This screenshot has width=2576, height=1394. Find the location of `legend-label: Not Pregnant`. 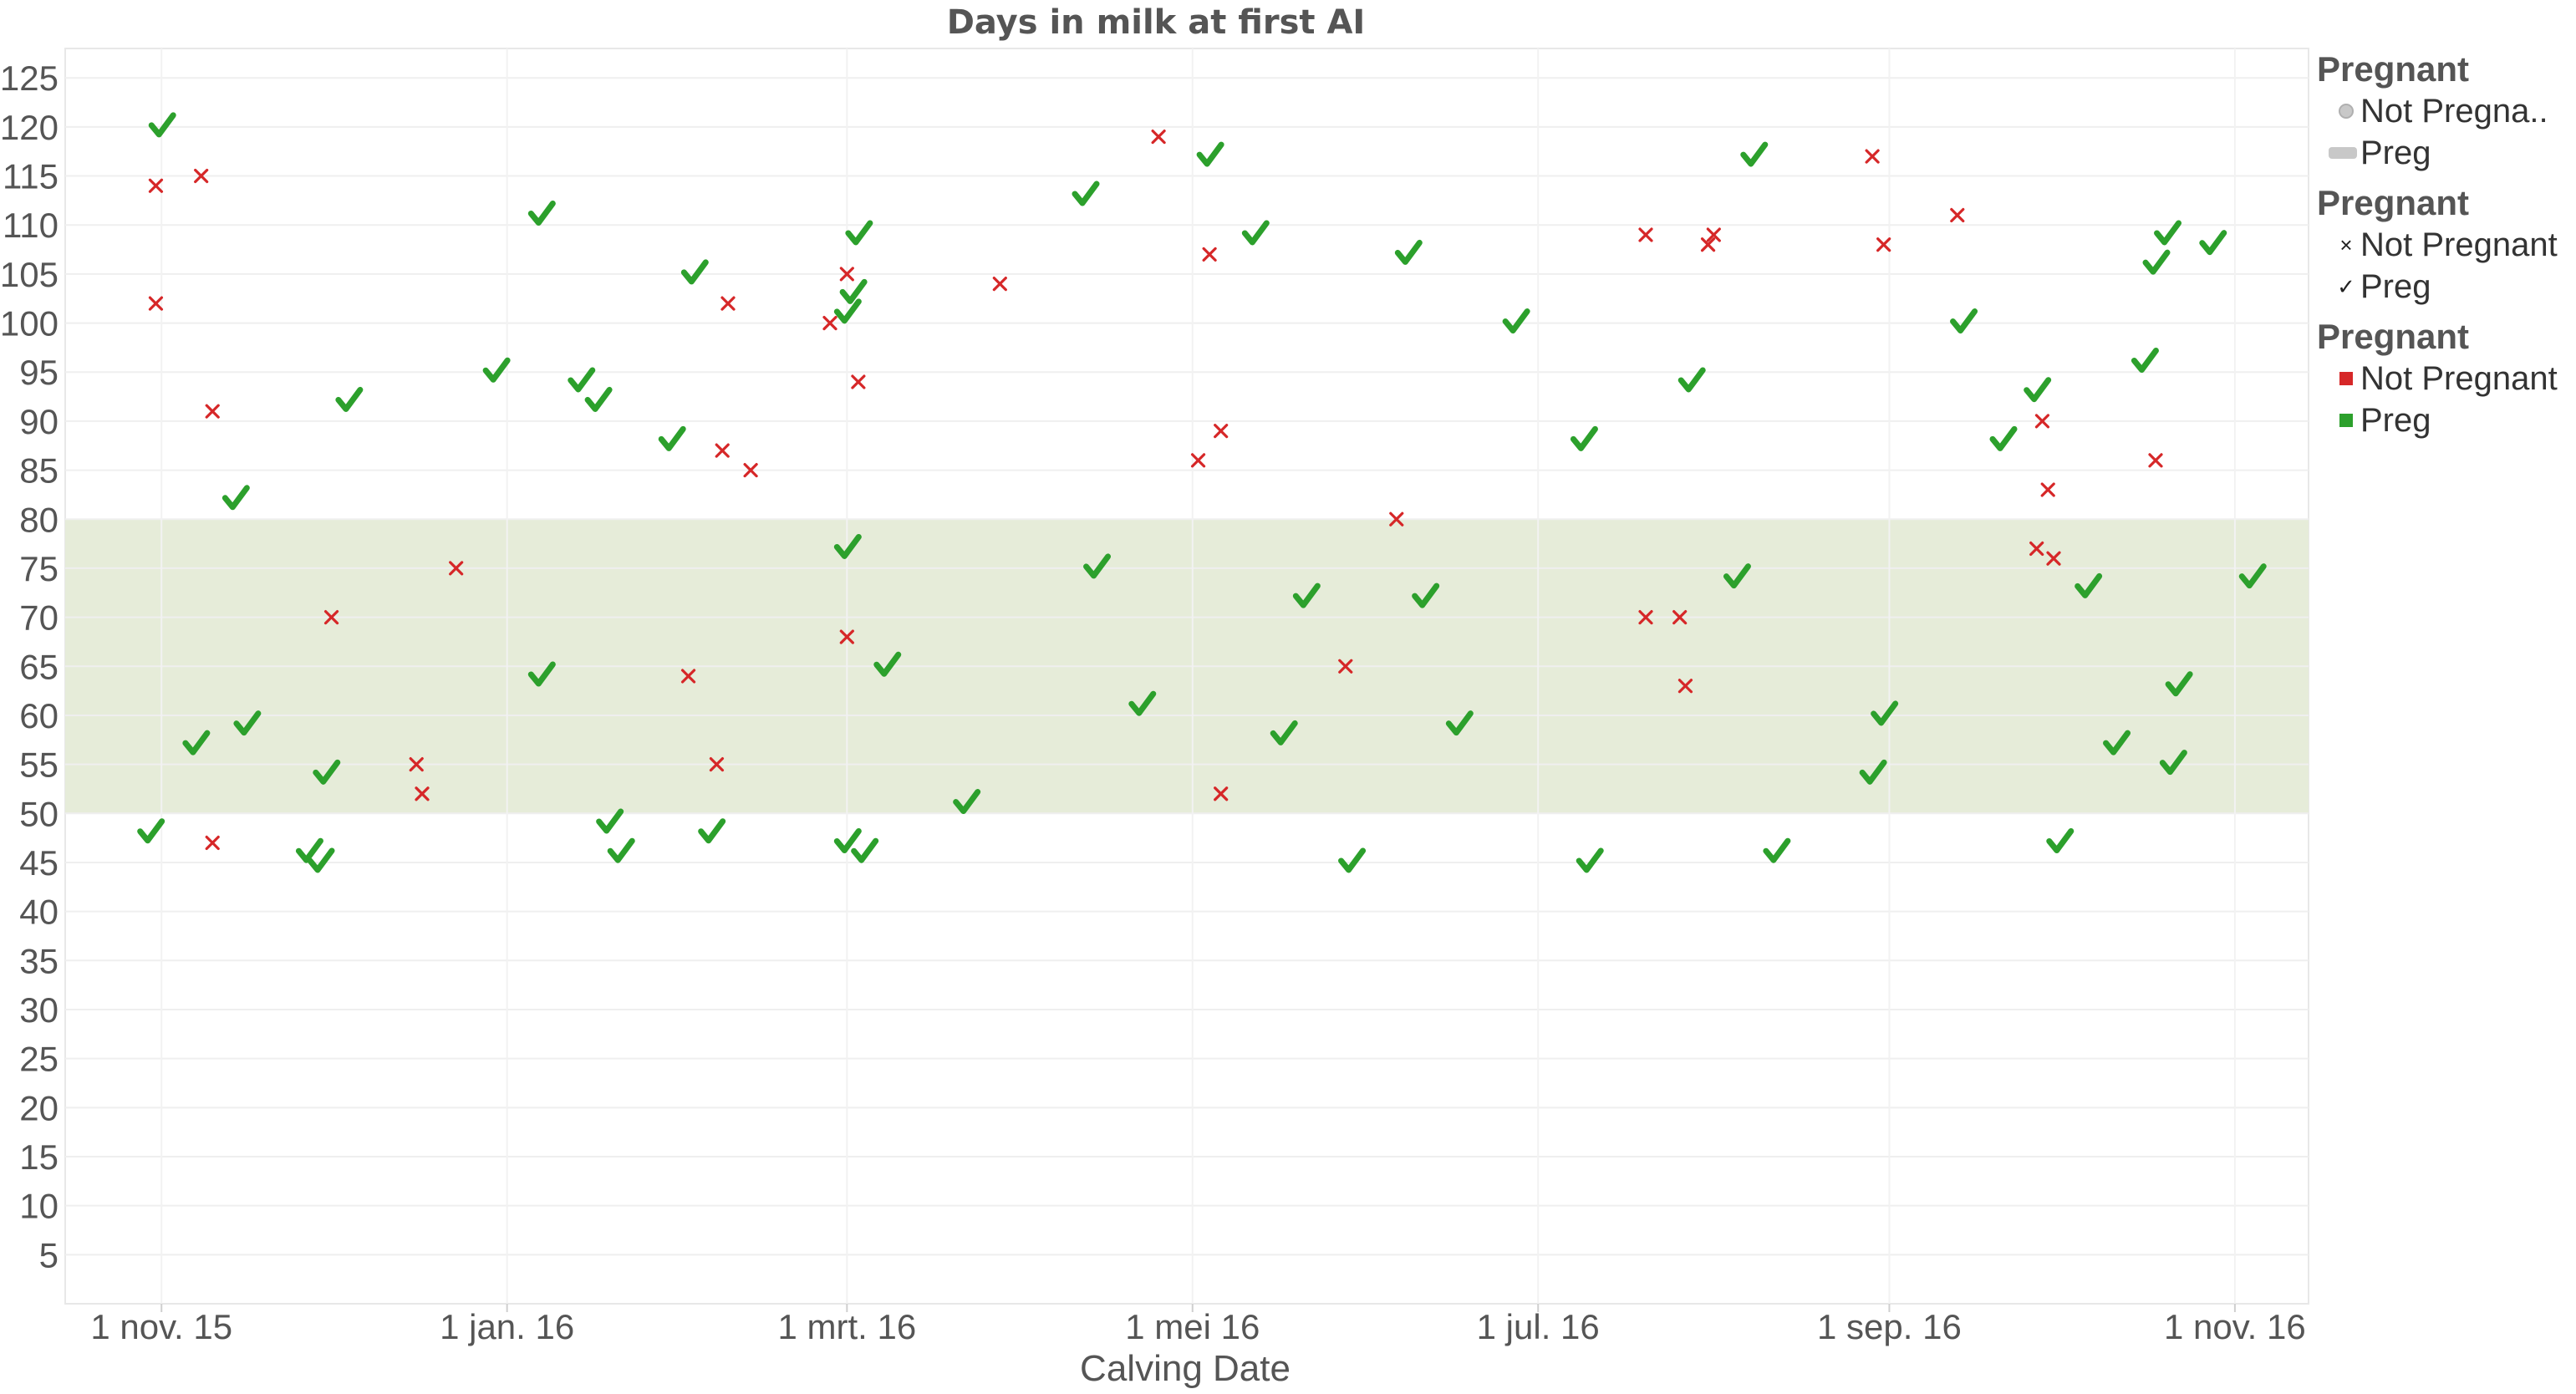

legend-label: Not Pregnant is located at coordinates (2459, 244).